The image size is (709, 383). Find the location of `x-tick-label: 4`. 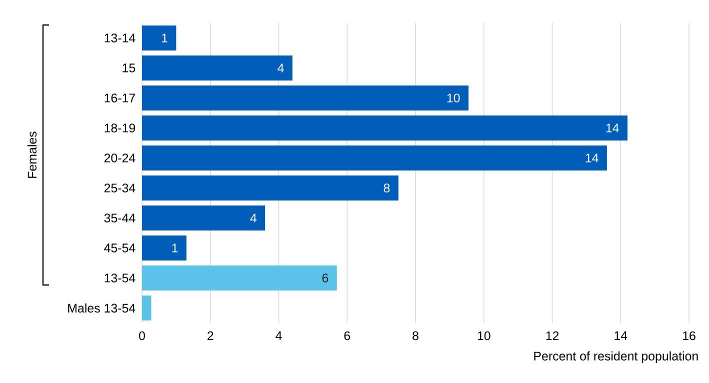

x-tick-label: 4 is located at coordinates (279, 335).